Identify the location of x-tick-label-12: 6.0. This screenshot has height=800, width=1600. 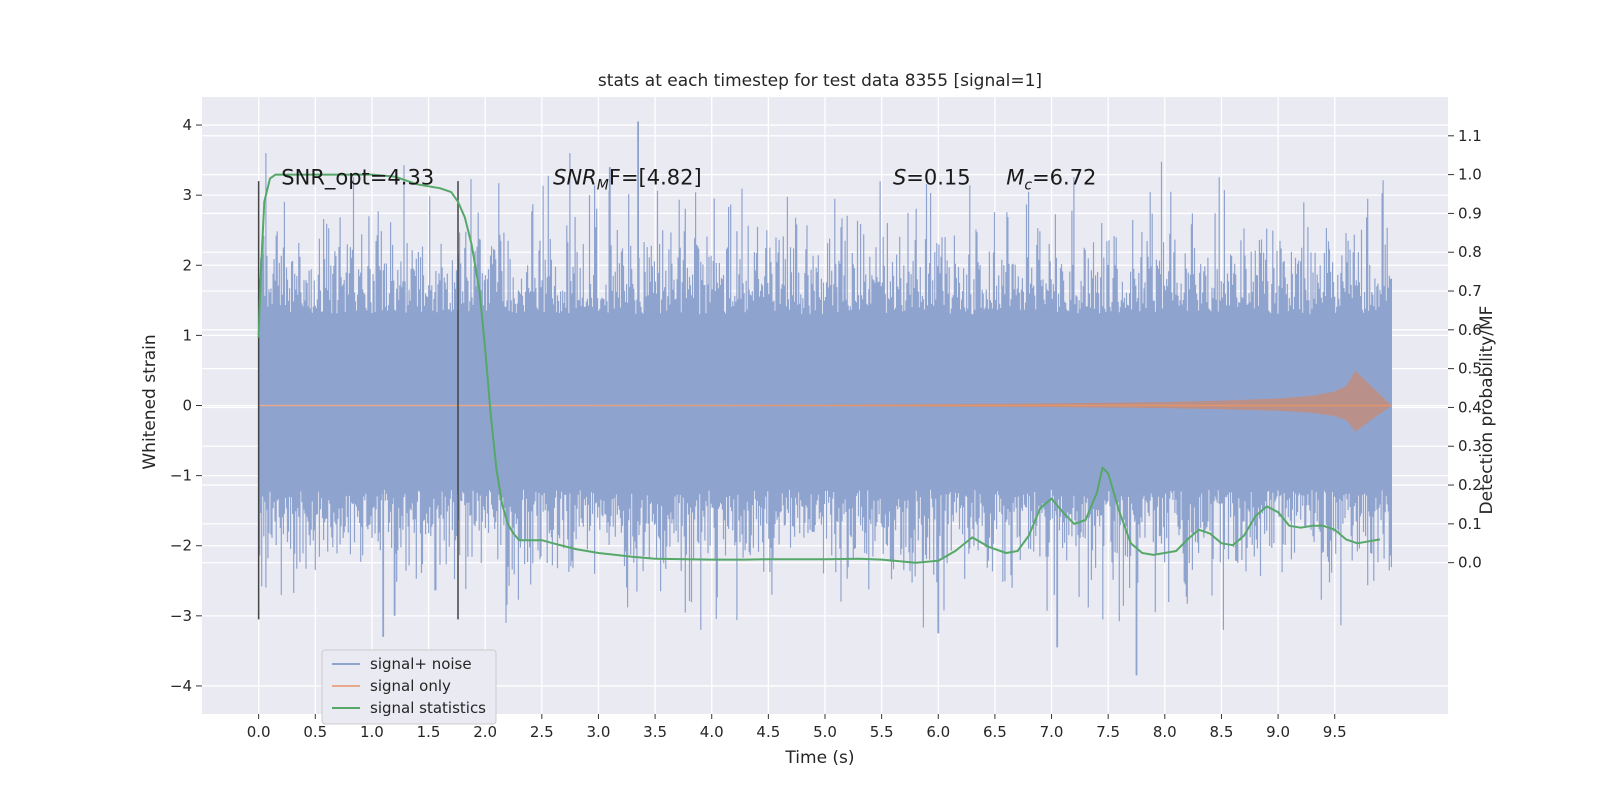
(938, 732).